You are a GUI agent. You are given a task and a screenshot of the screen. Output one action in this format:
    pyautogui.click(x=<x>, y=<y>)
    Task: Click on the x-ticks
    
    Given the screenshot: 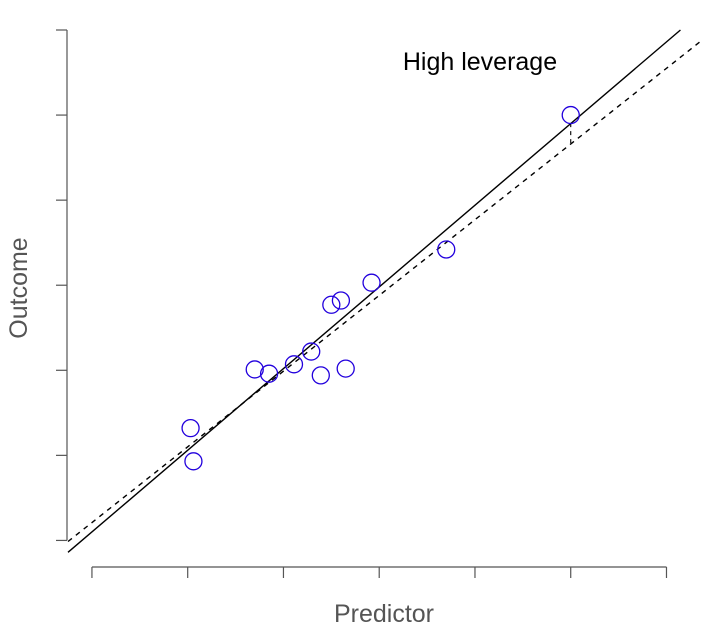 What is the action you would take?
    pyautogui.click(x=379, y=572)
    